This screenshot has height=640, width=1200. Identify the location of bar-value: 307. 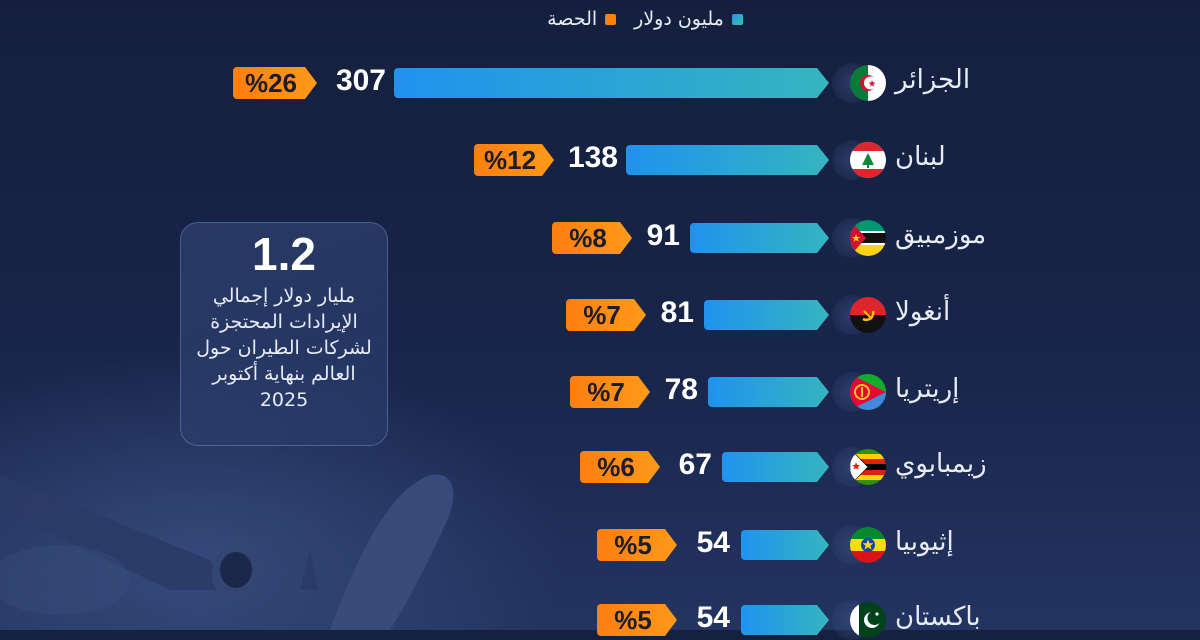
(360, 80).